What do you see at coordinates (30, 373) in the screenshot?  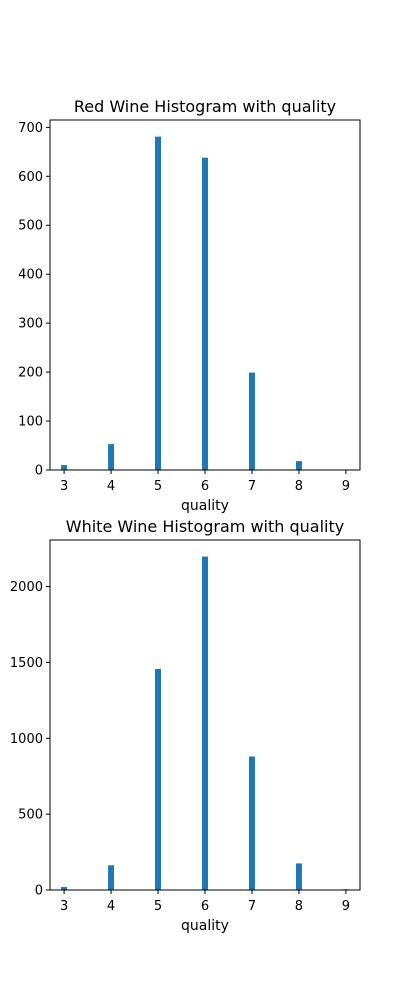 I see `y-tick-label: 200` at bounding box center [30, 373].